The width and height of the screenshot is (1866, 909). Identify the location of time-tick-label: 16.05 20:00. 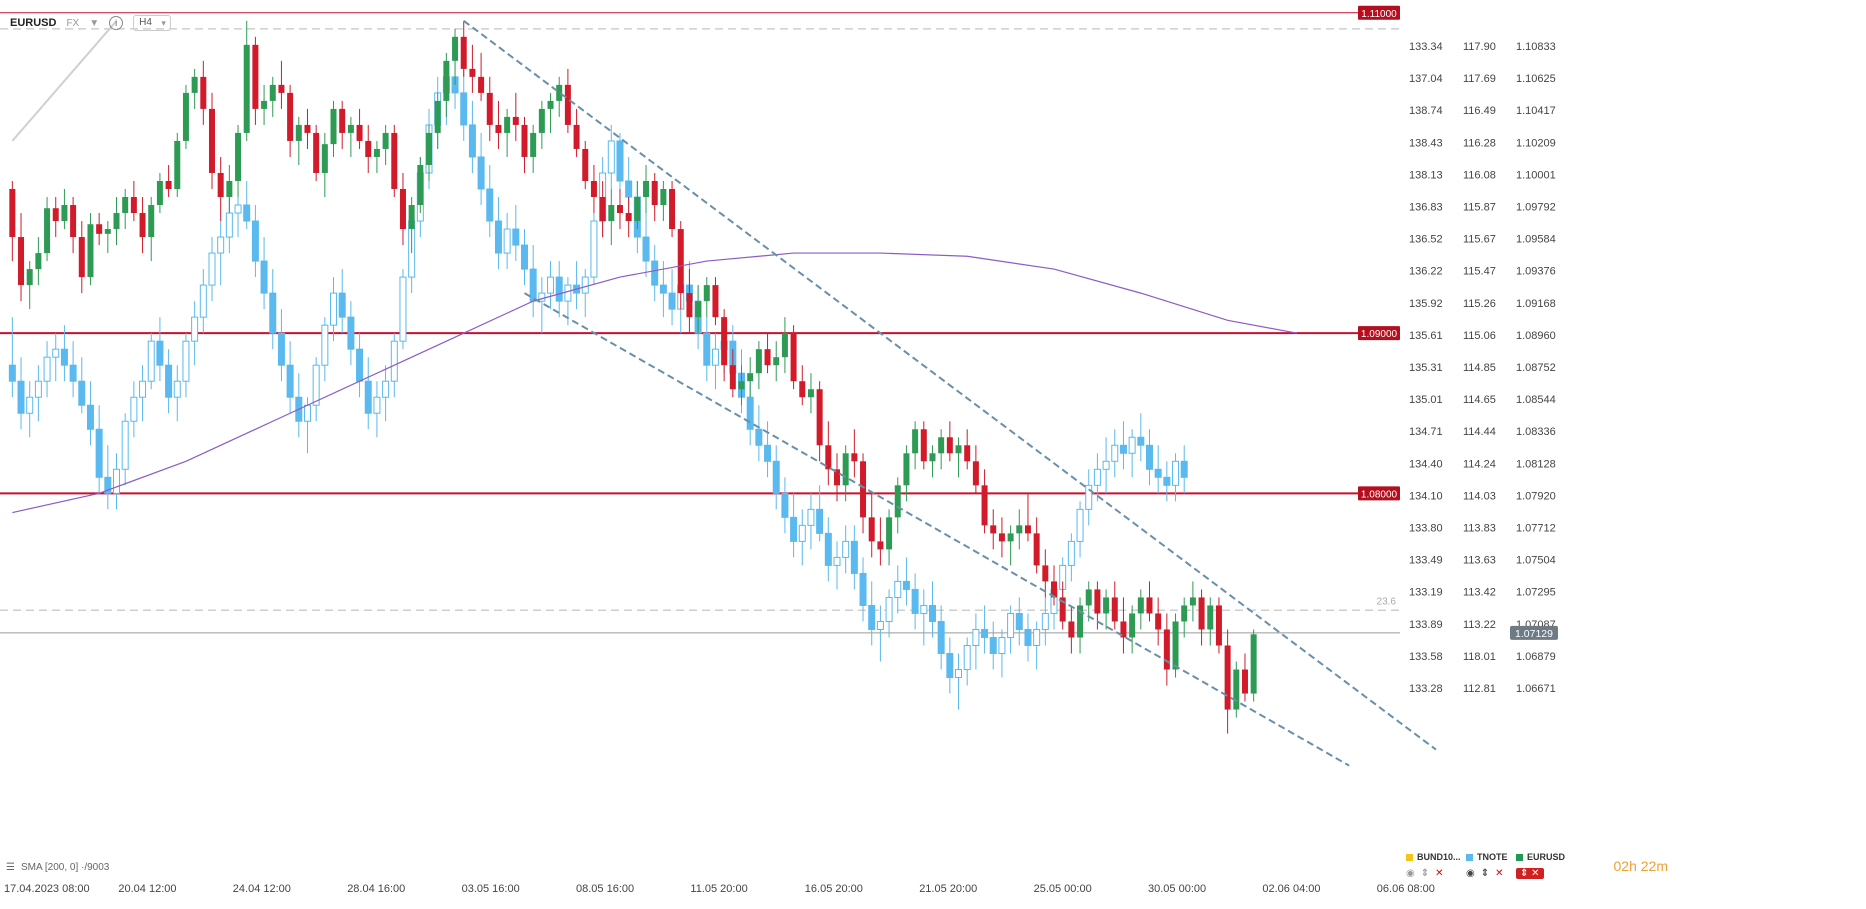
(834, 889).